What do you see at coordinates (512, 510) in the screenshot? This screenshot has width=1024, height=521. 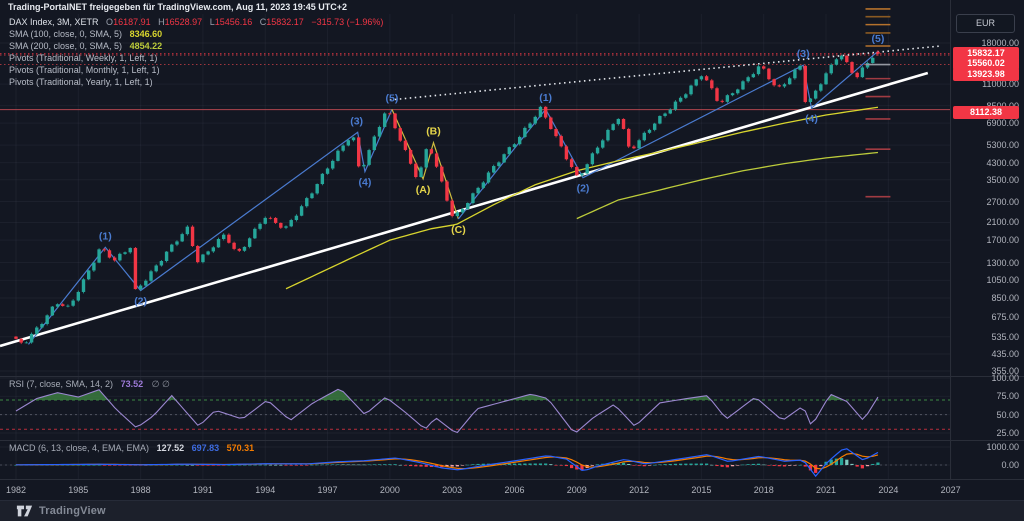 I see `footer-bar: TradingView` at bounding box center [512, 510].